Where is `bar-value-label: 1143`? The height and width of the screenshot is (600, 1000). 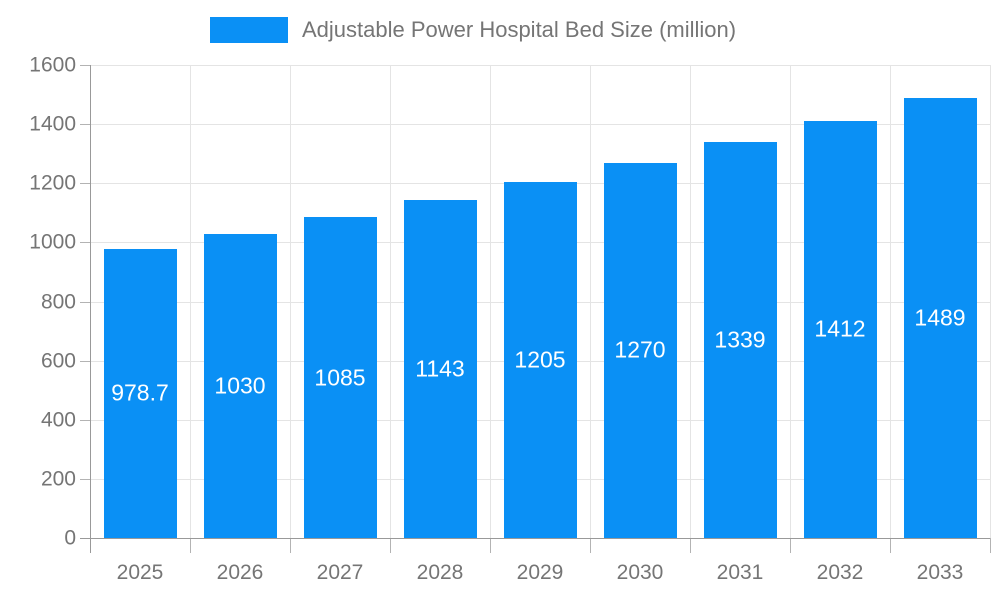
bar-value-label: 1143 is located at coordinates (440, 368).